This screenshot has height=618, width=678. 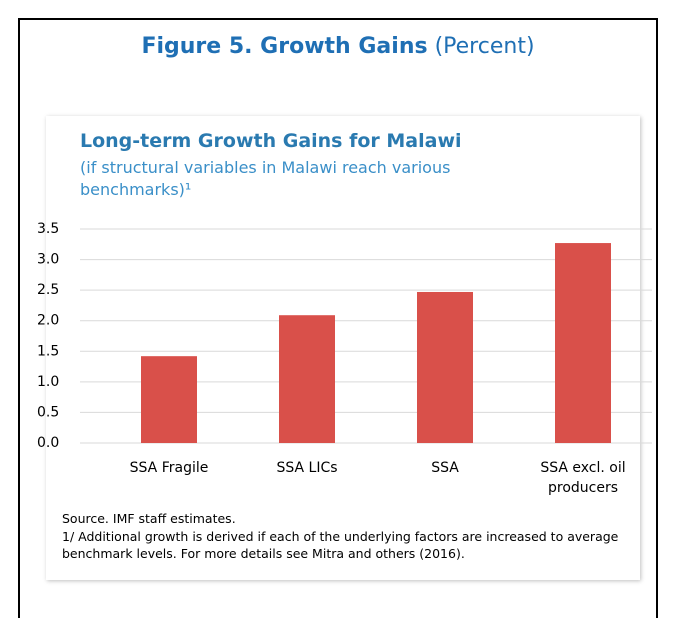 What do you see at coordinates (48, 290) in the screenshot?
I see `y-tick-label: 2.5` at bounding box center [48, 290].